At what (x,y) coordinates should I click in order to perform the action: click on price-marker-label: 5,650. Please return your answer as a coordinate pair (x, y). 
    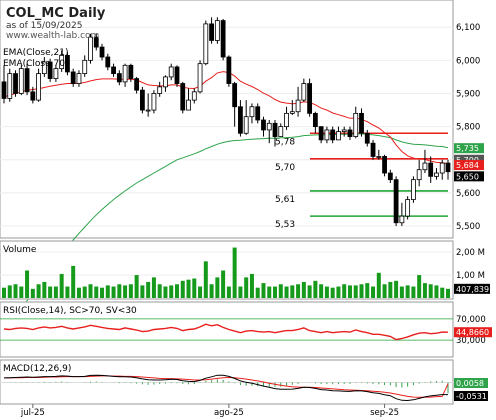
    Looking at the image, I should click on (467, 176).